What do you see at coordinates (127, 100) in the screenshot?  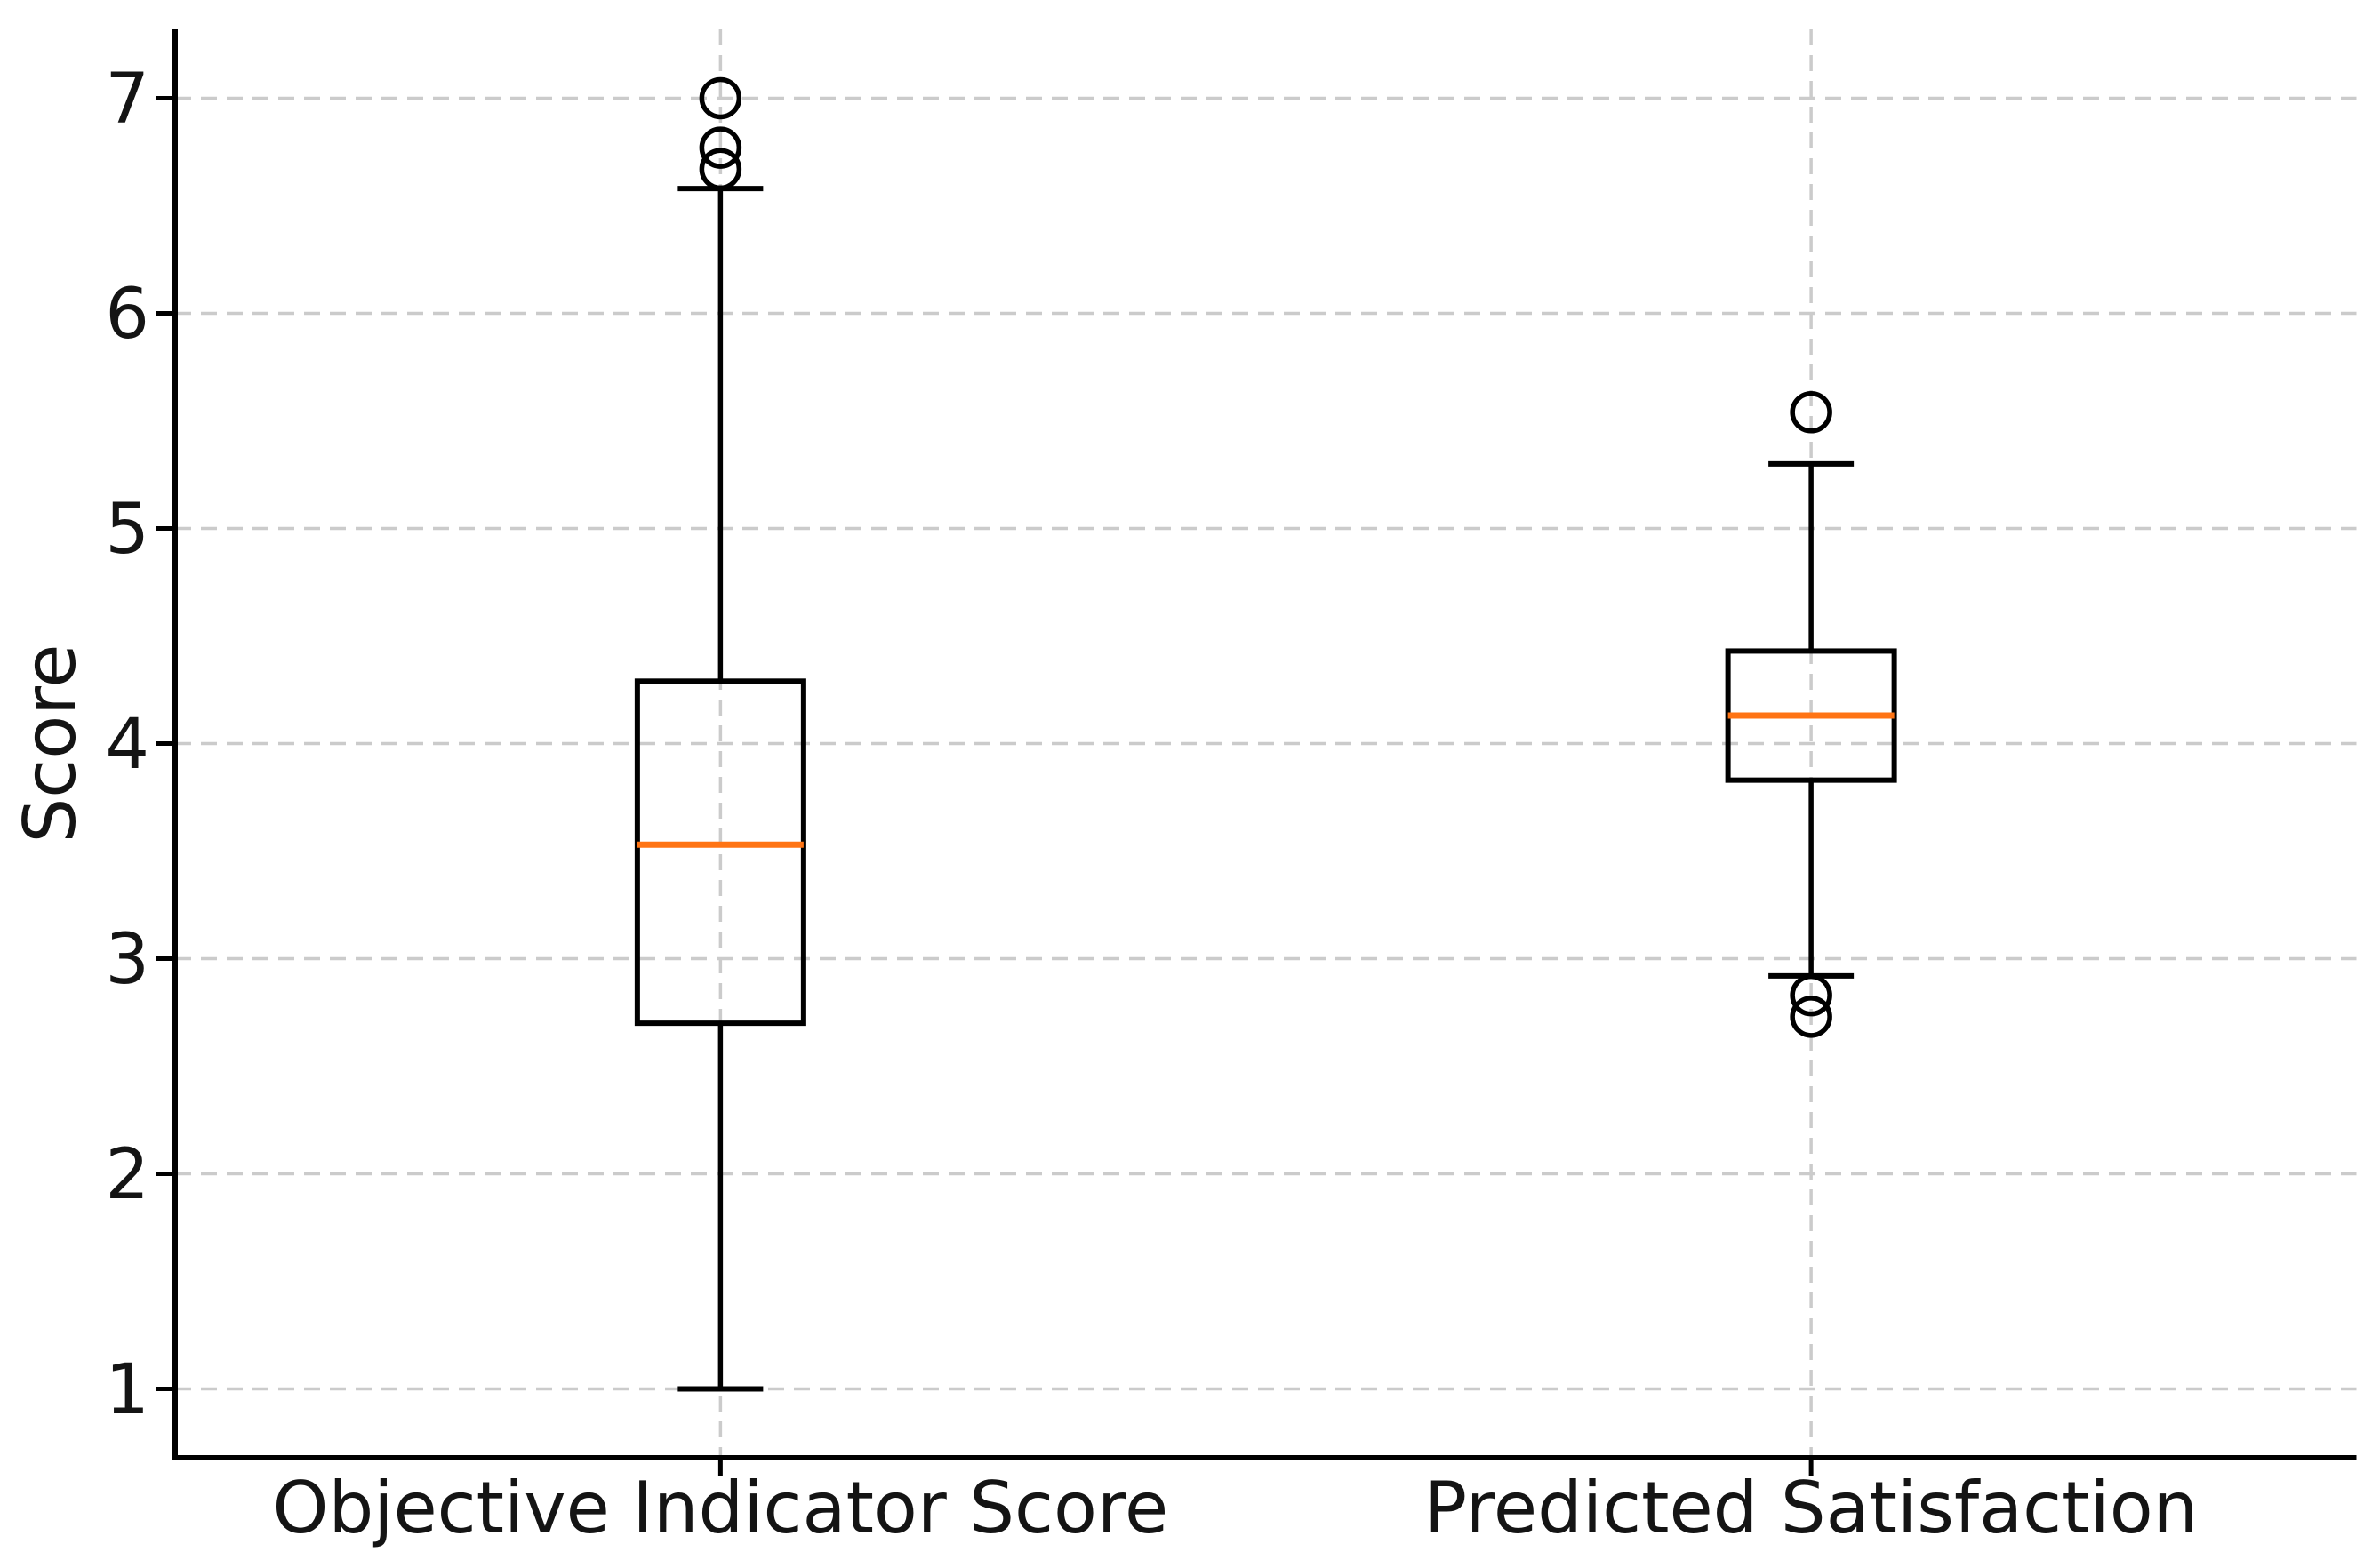 I see `y-tick-label: 7` at bounding box center [127, 100].